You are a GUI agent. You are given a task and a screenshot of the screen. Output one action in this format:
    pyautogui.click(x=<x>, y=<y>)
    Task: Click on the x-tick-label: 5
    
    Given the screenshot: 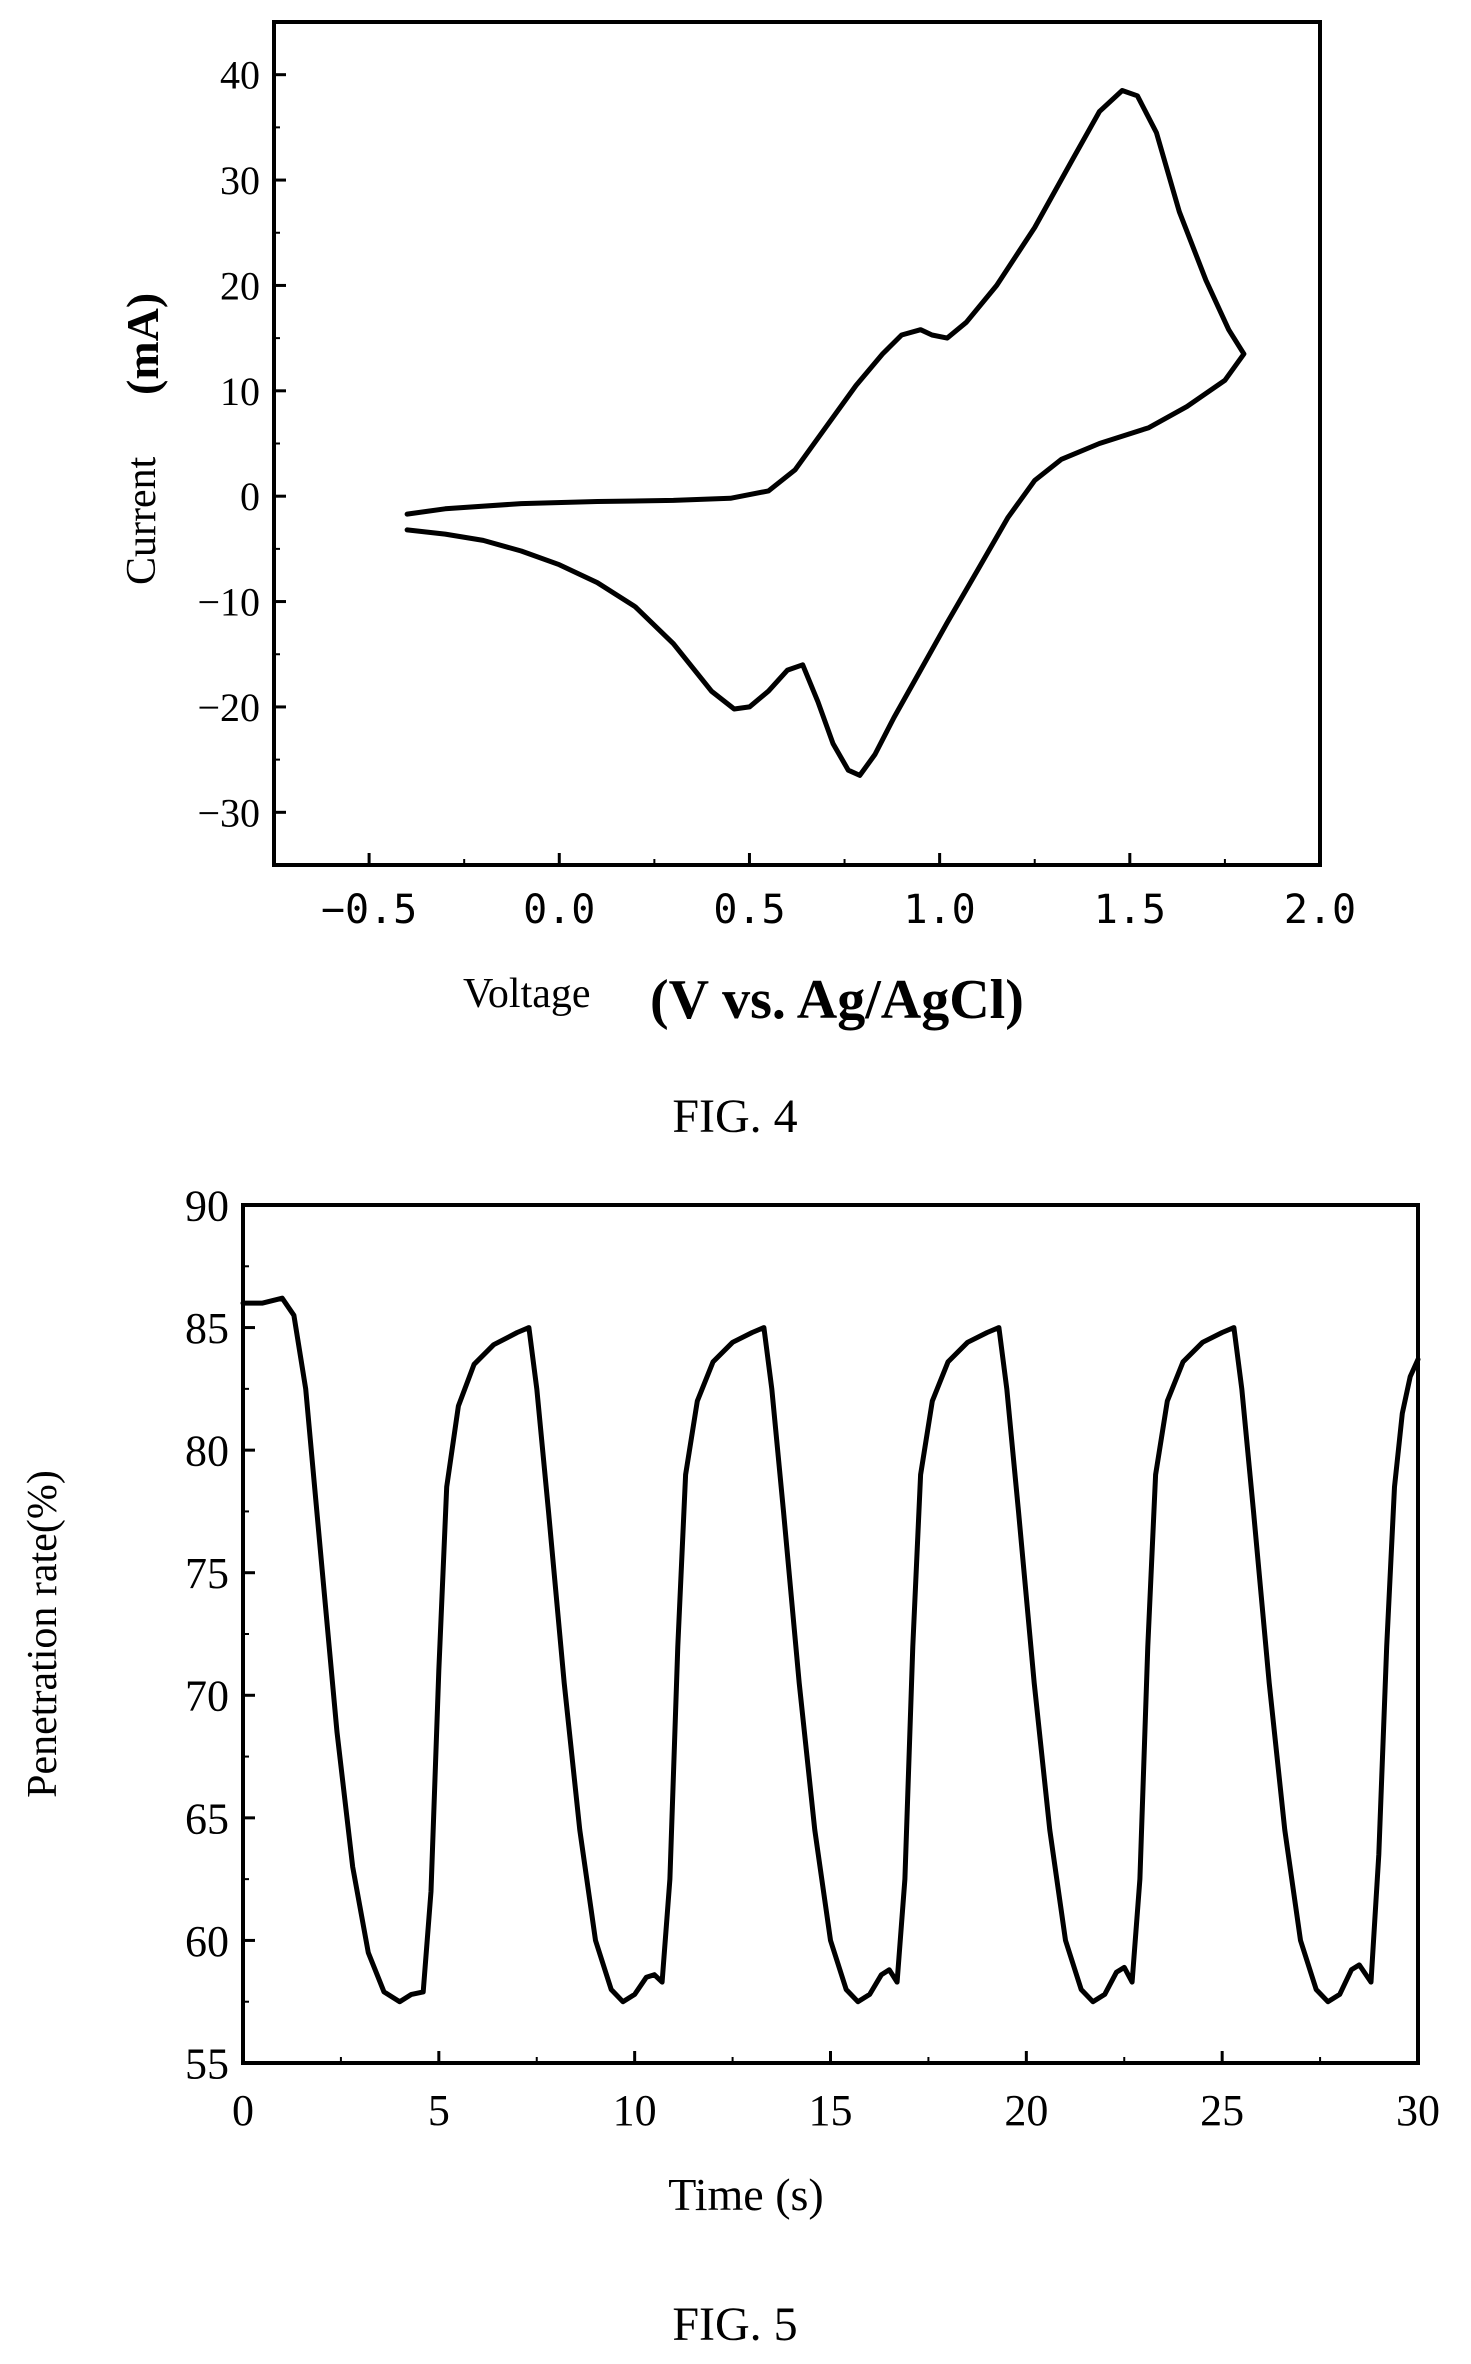 What is the action you would take?
    pyautogui.click(x=439, y=2110)
    